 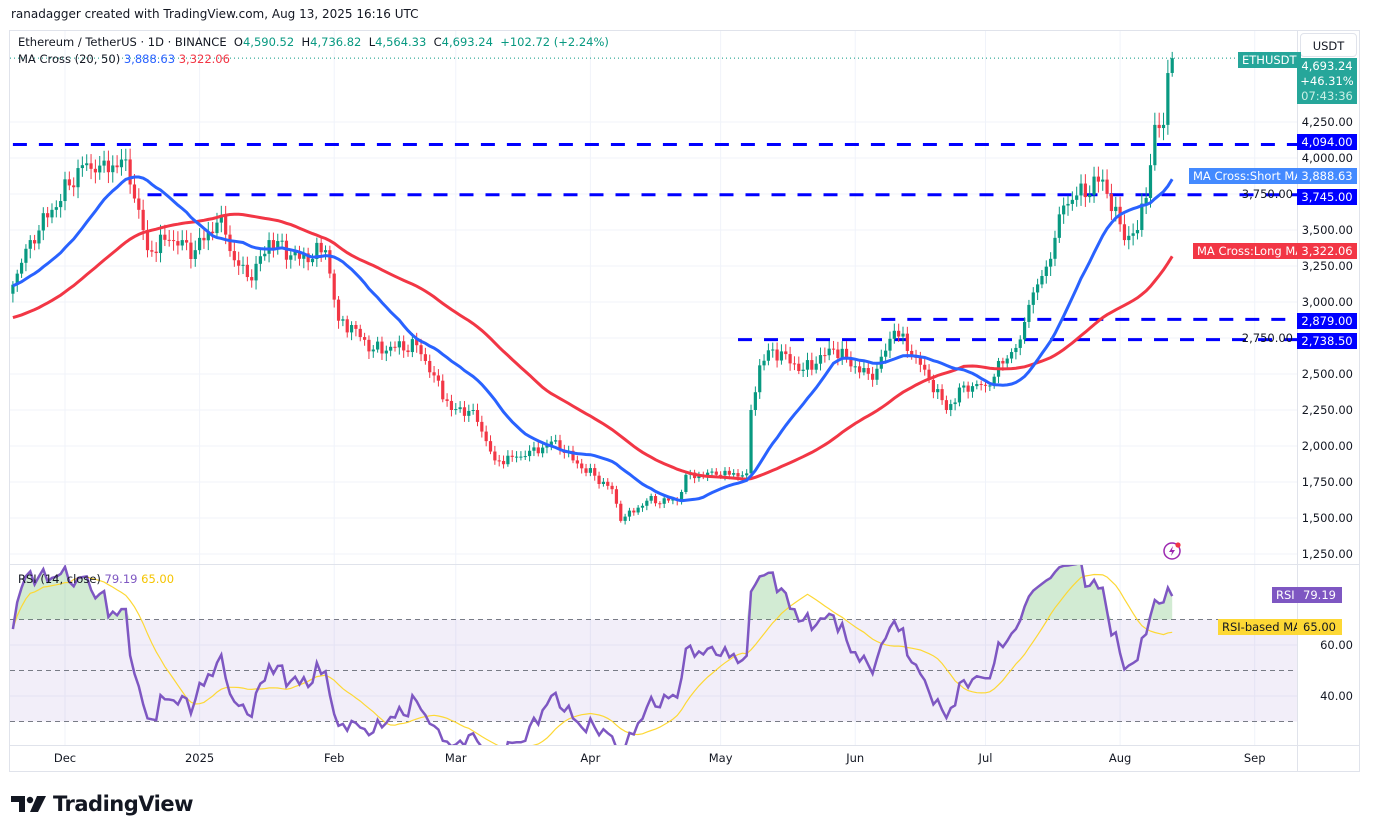 What do you see at coordinates (149, 59) in the screenshot?
I see `ma-short-value: 3,888.63` at bounding box center [149, 59].